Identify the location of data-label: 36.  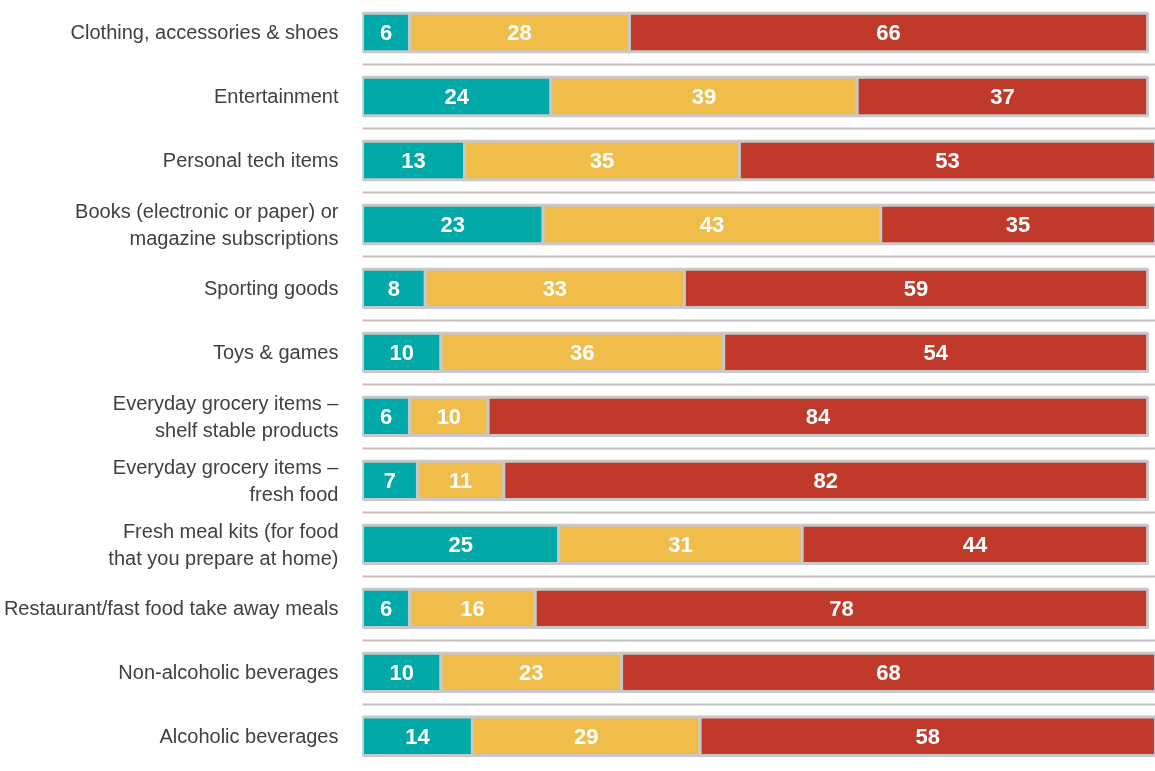
(582, 352).